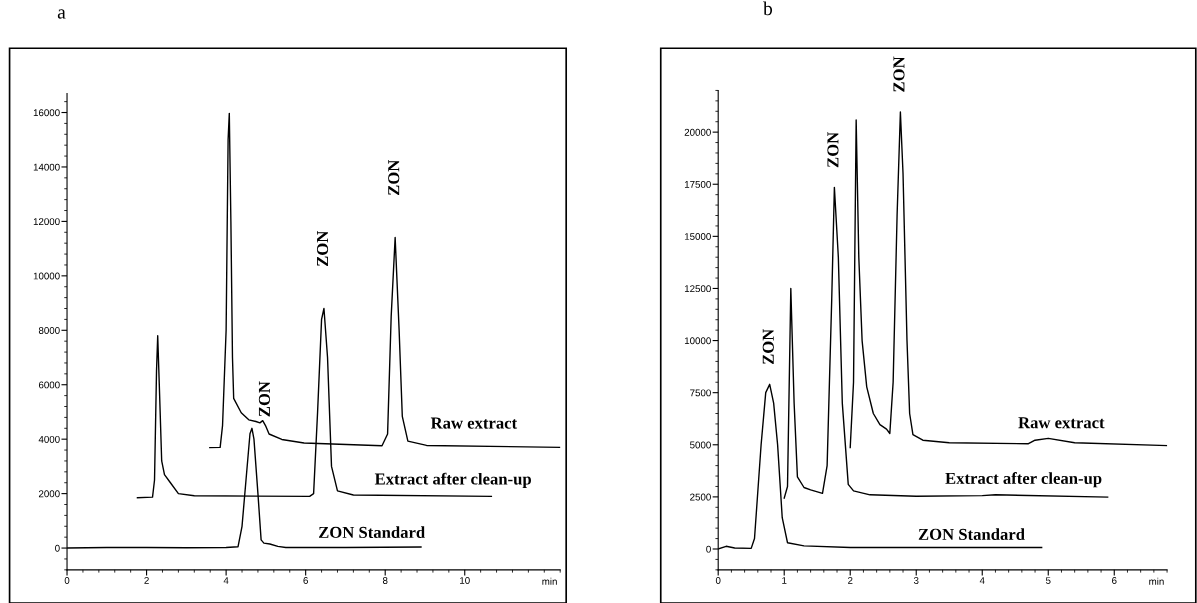 The width and height of the screenshot is (1197, 603). Describe the element at coordinates (697, 132) in the screenshot. I see `y-tick-label: 20000` at that location.